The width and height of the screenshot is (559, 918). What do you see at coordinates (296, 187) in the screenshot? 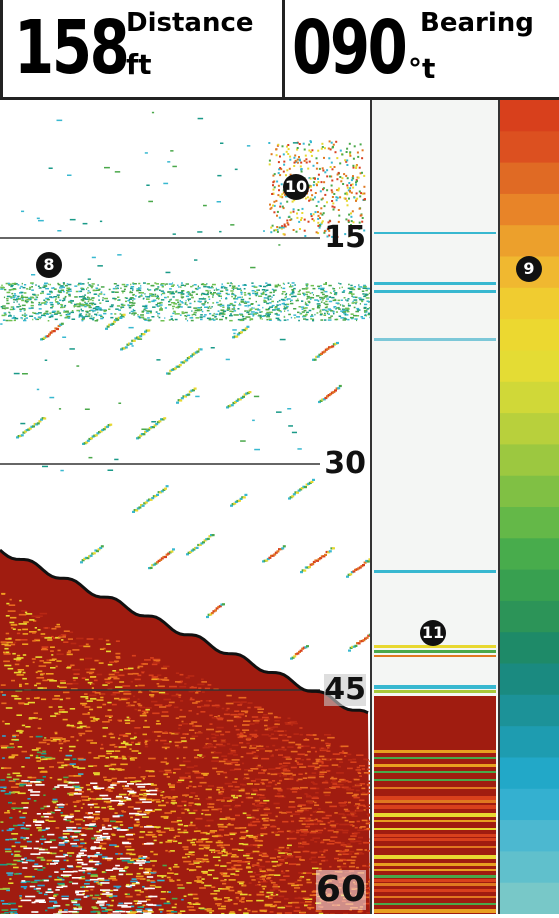
I see `callout-10: 10` at bounding box center [296, 187].